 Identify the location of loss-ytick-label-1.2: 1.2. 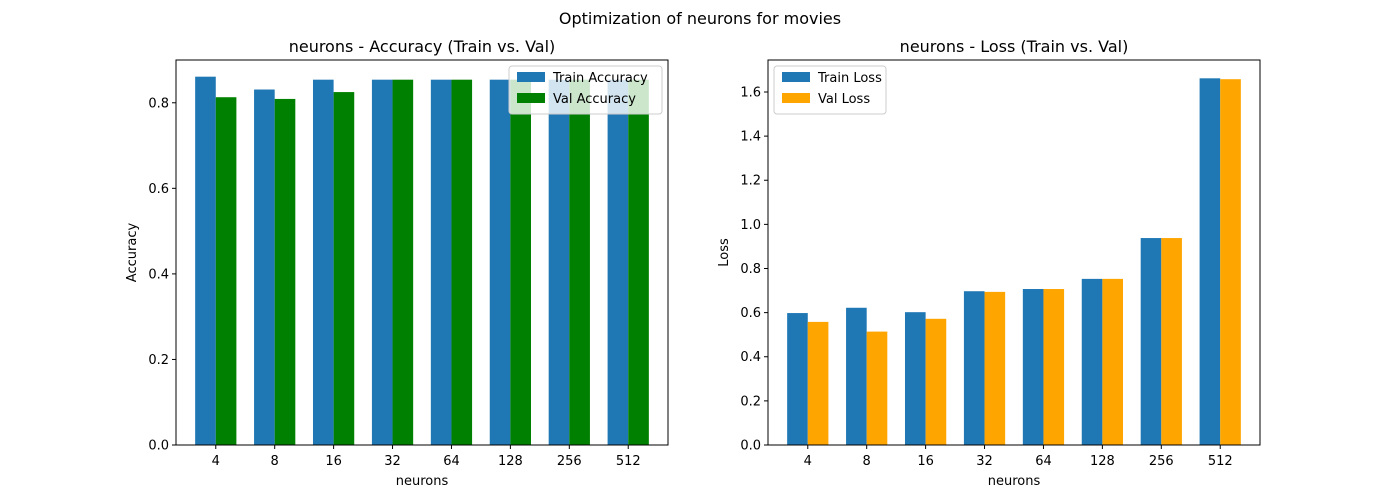
(750, 181).